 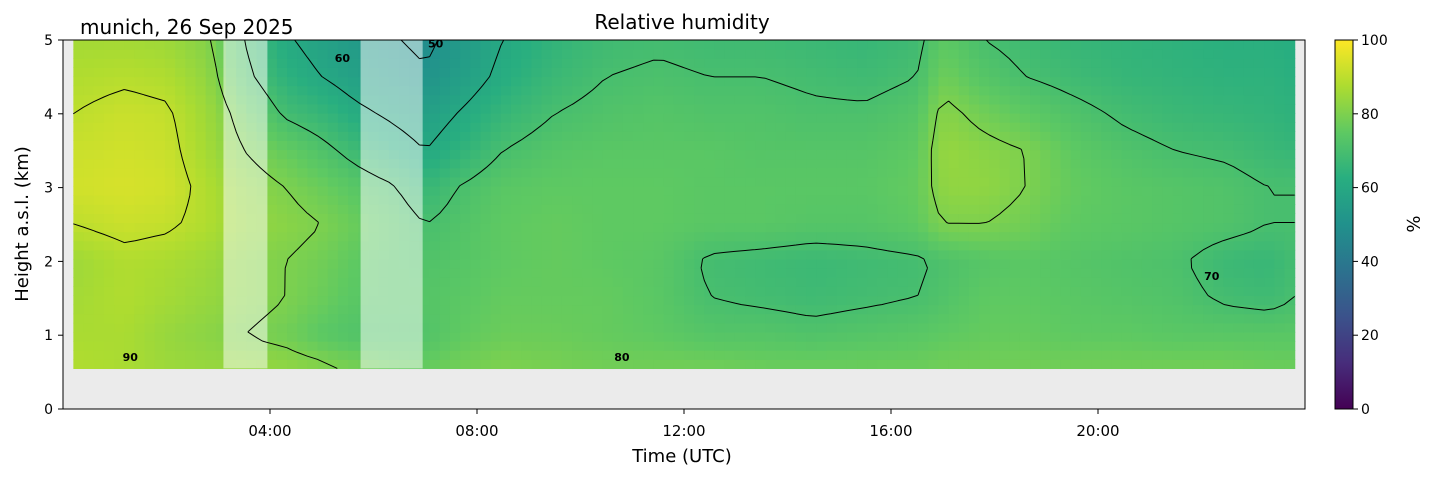 What do you see at coordinates (1370, 262) in the screenshot?
I see `colorbar-tick-label: 40` at bounding box center [1370, 262].